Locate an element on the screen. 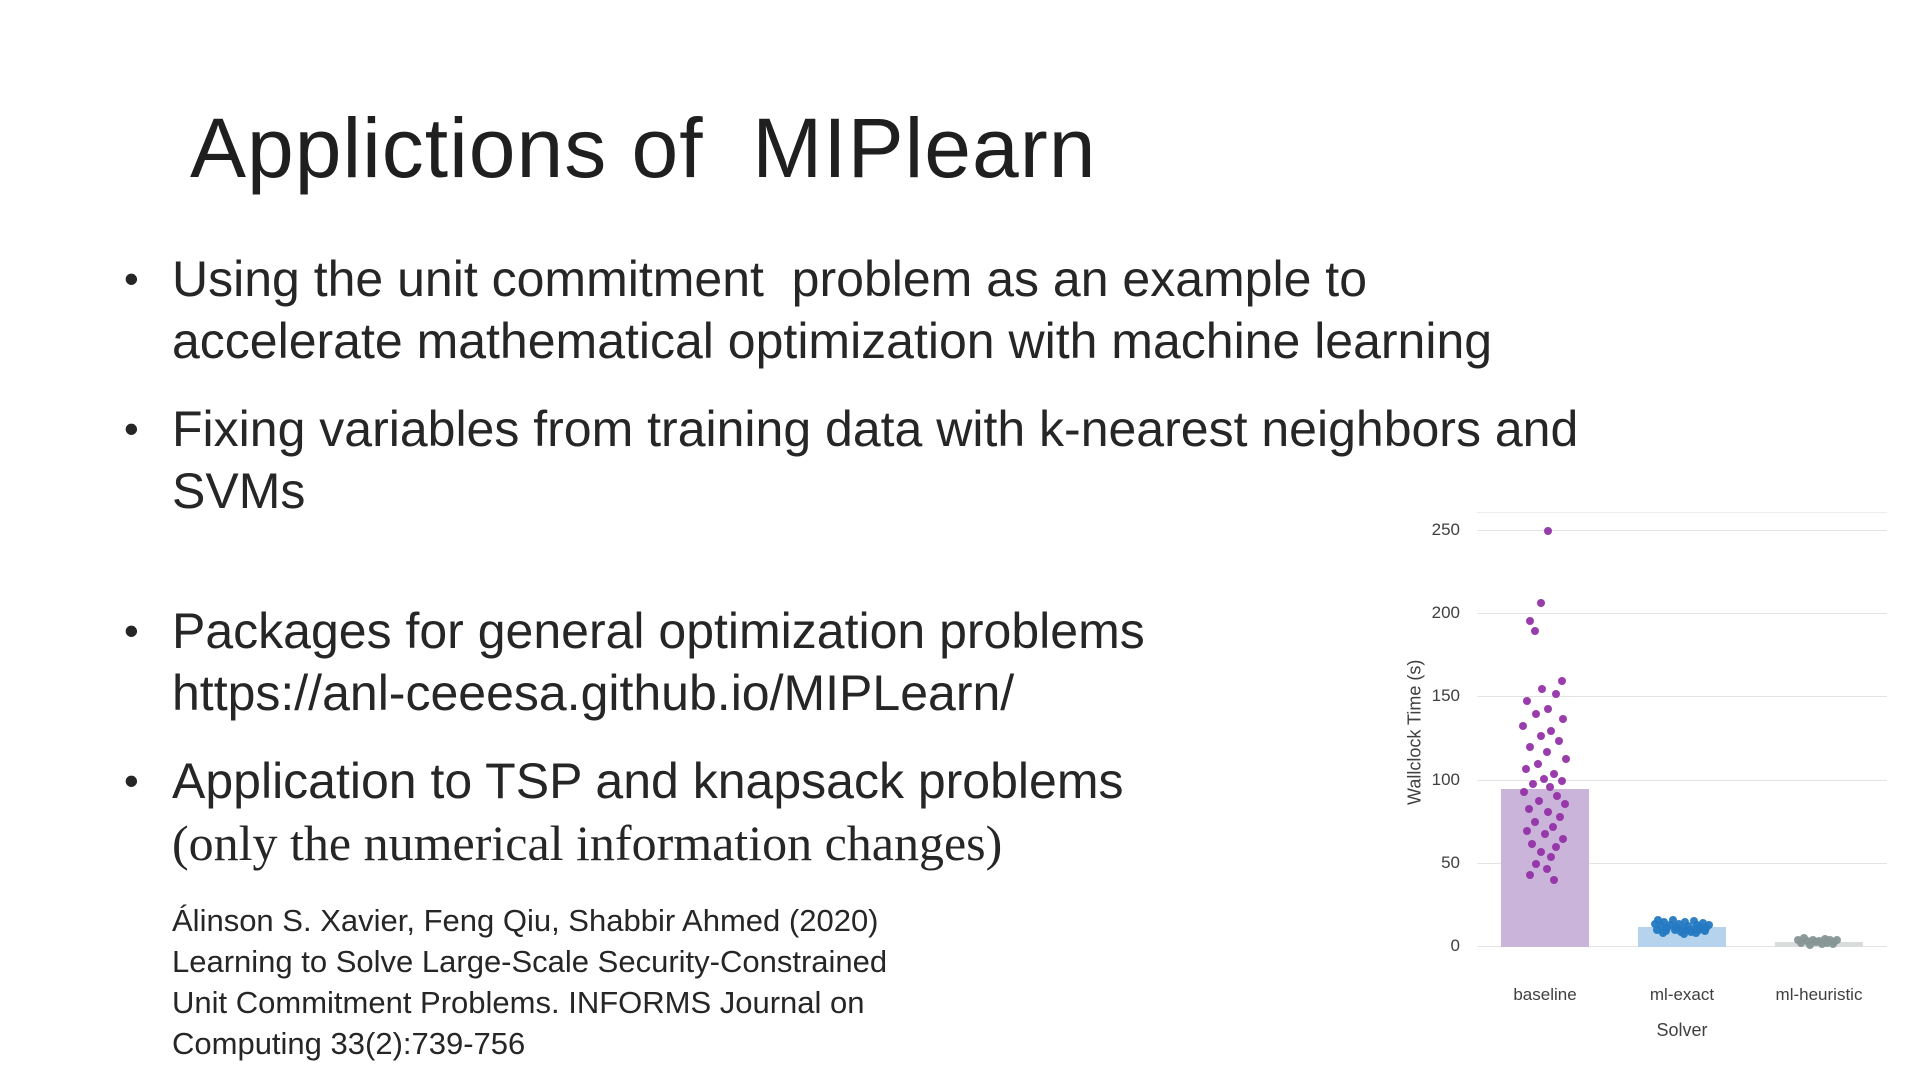  bullet-line-url: https://anl-ceeesa.github.io/MIPLearn/ is located at coordinates (593, 693).